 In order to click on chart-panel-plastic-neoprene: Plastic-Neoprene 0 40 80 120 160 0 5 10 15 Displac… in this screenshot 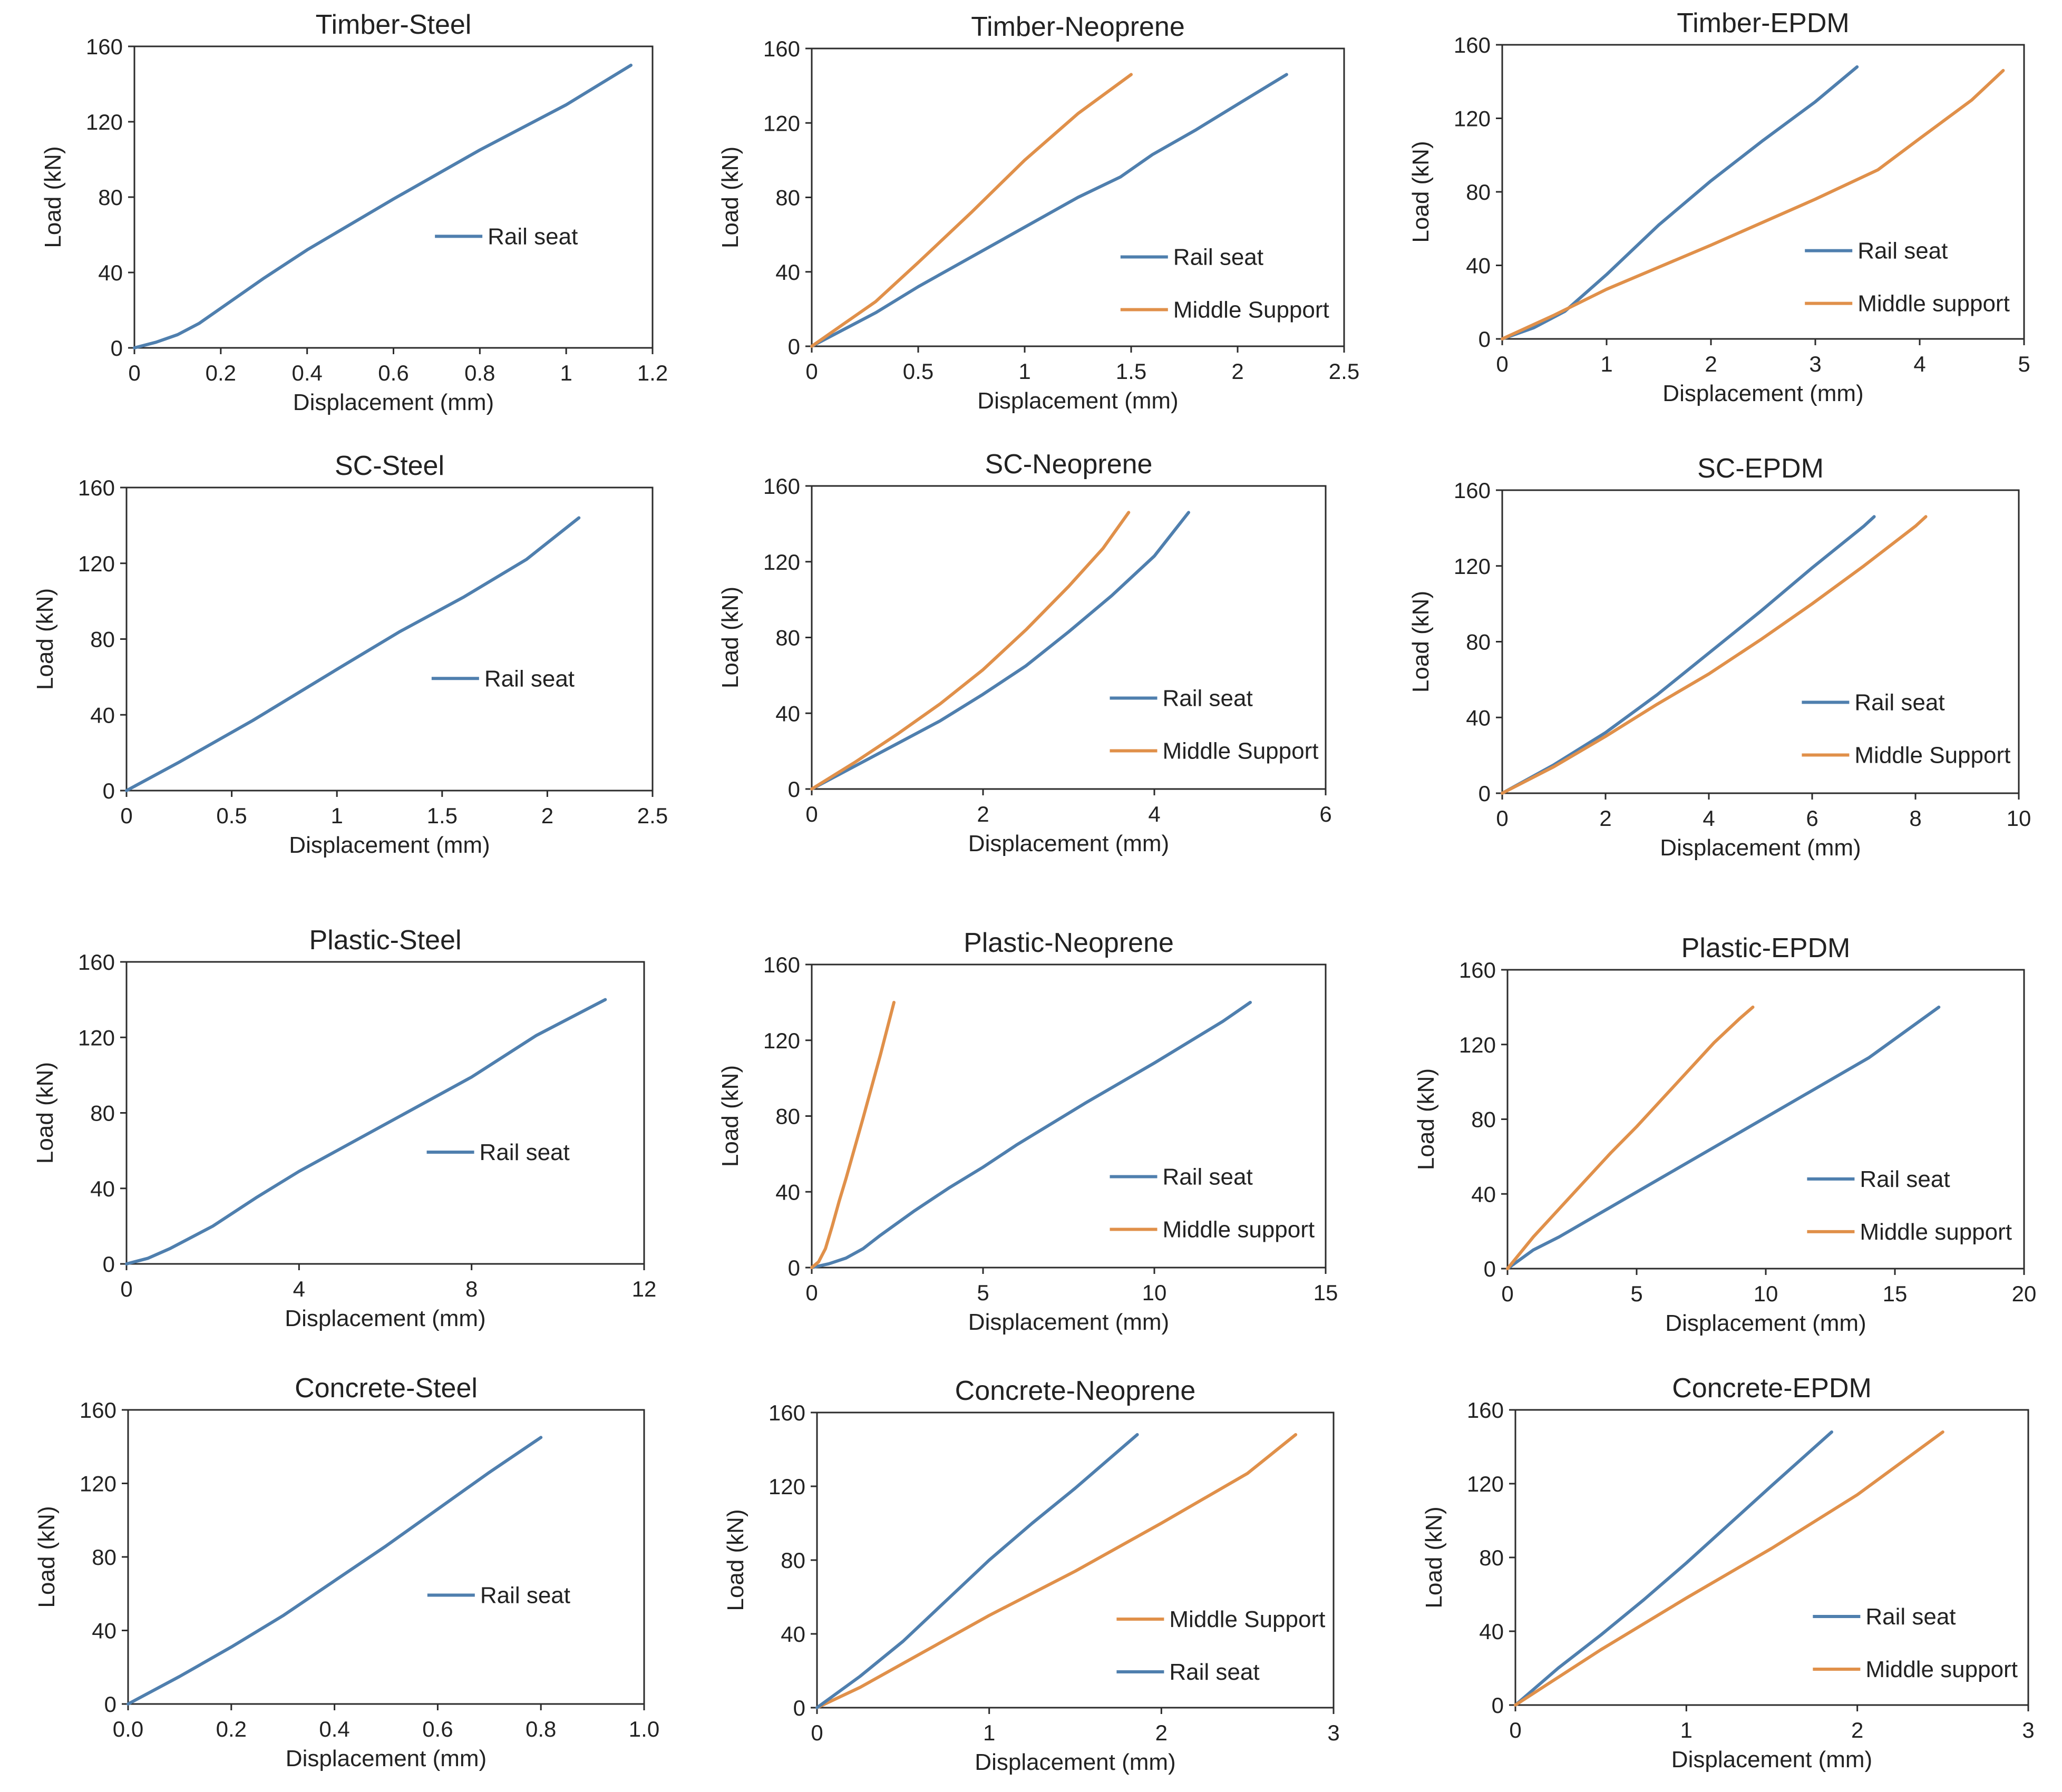, I will do `click(1027, 1132)`.